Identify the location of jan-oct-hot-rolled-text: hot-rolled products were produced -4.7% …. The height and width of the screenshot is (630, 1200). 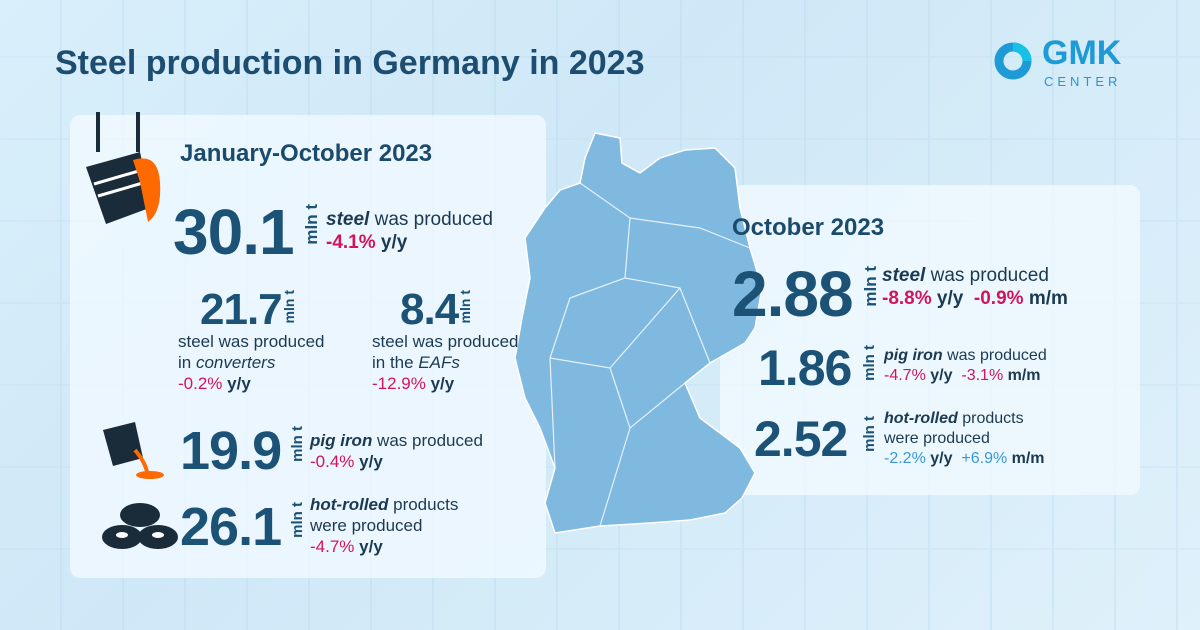
(384, 525).